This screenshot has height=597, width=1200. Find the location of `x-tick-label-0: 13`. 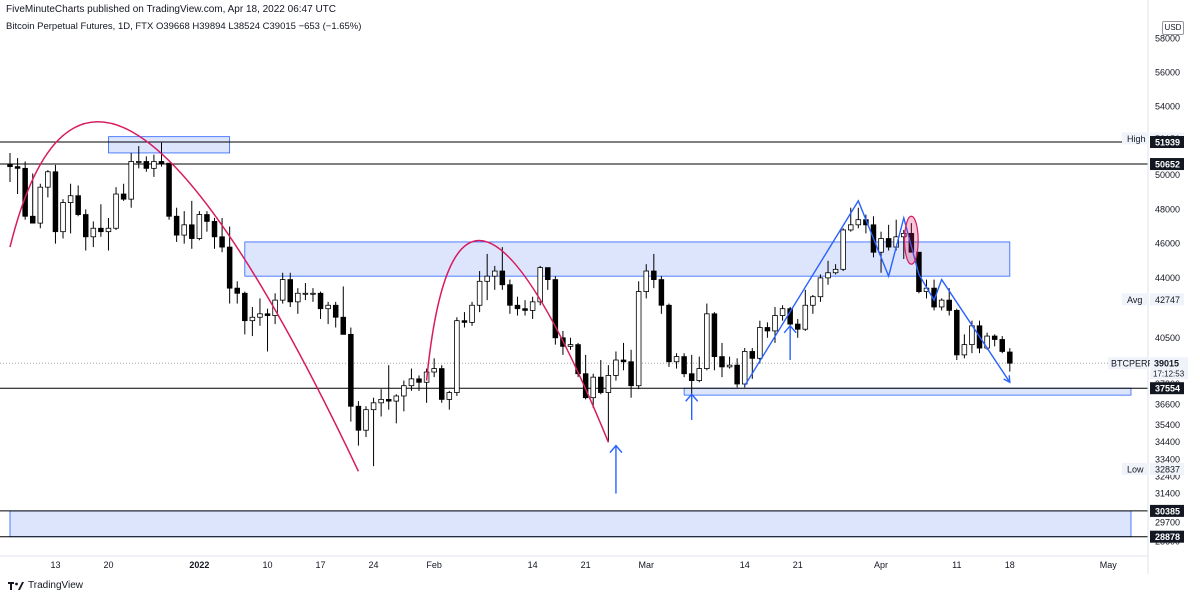

x-tick-label-0: 13 is located at coordinates (55, 565).